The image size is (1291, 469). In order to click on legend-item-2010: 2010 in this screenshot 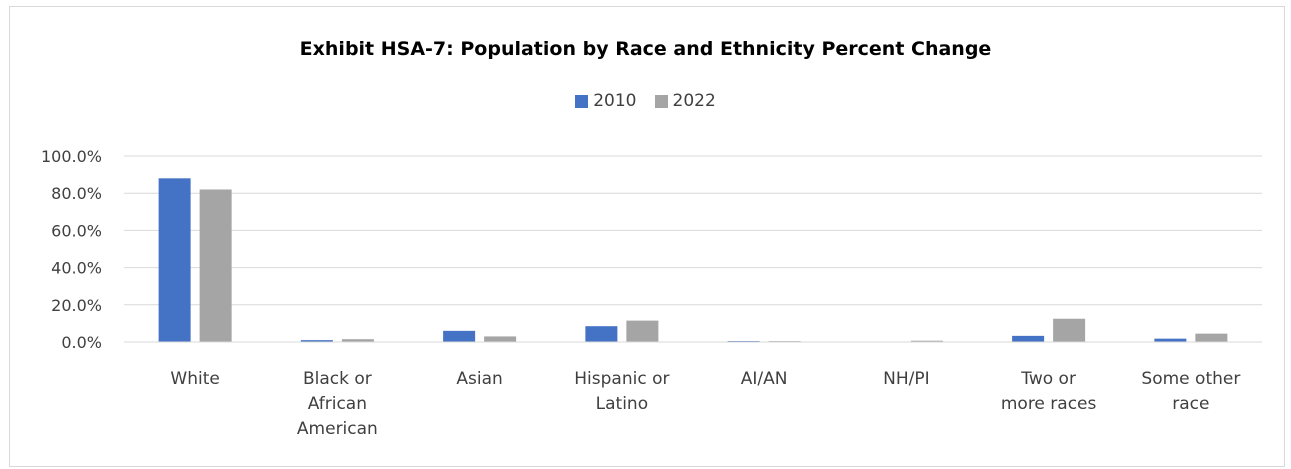, I will do `click(606, 101)`.